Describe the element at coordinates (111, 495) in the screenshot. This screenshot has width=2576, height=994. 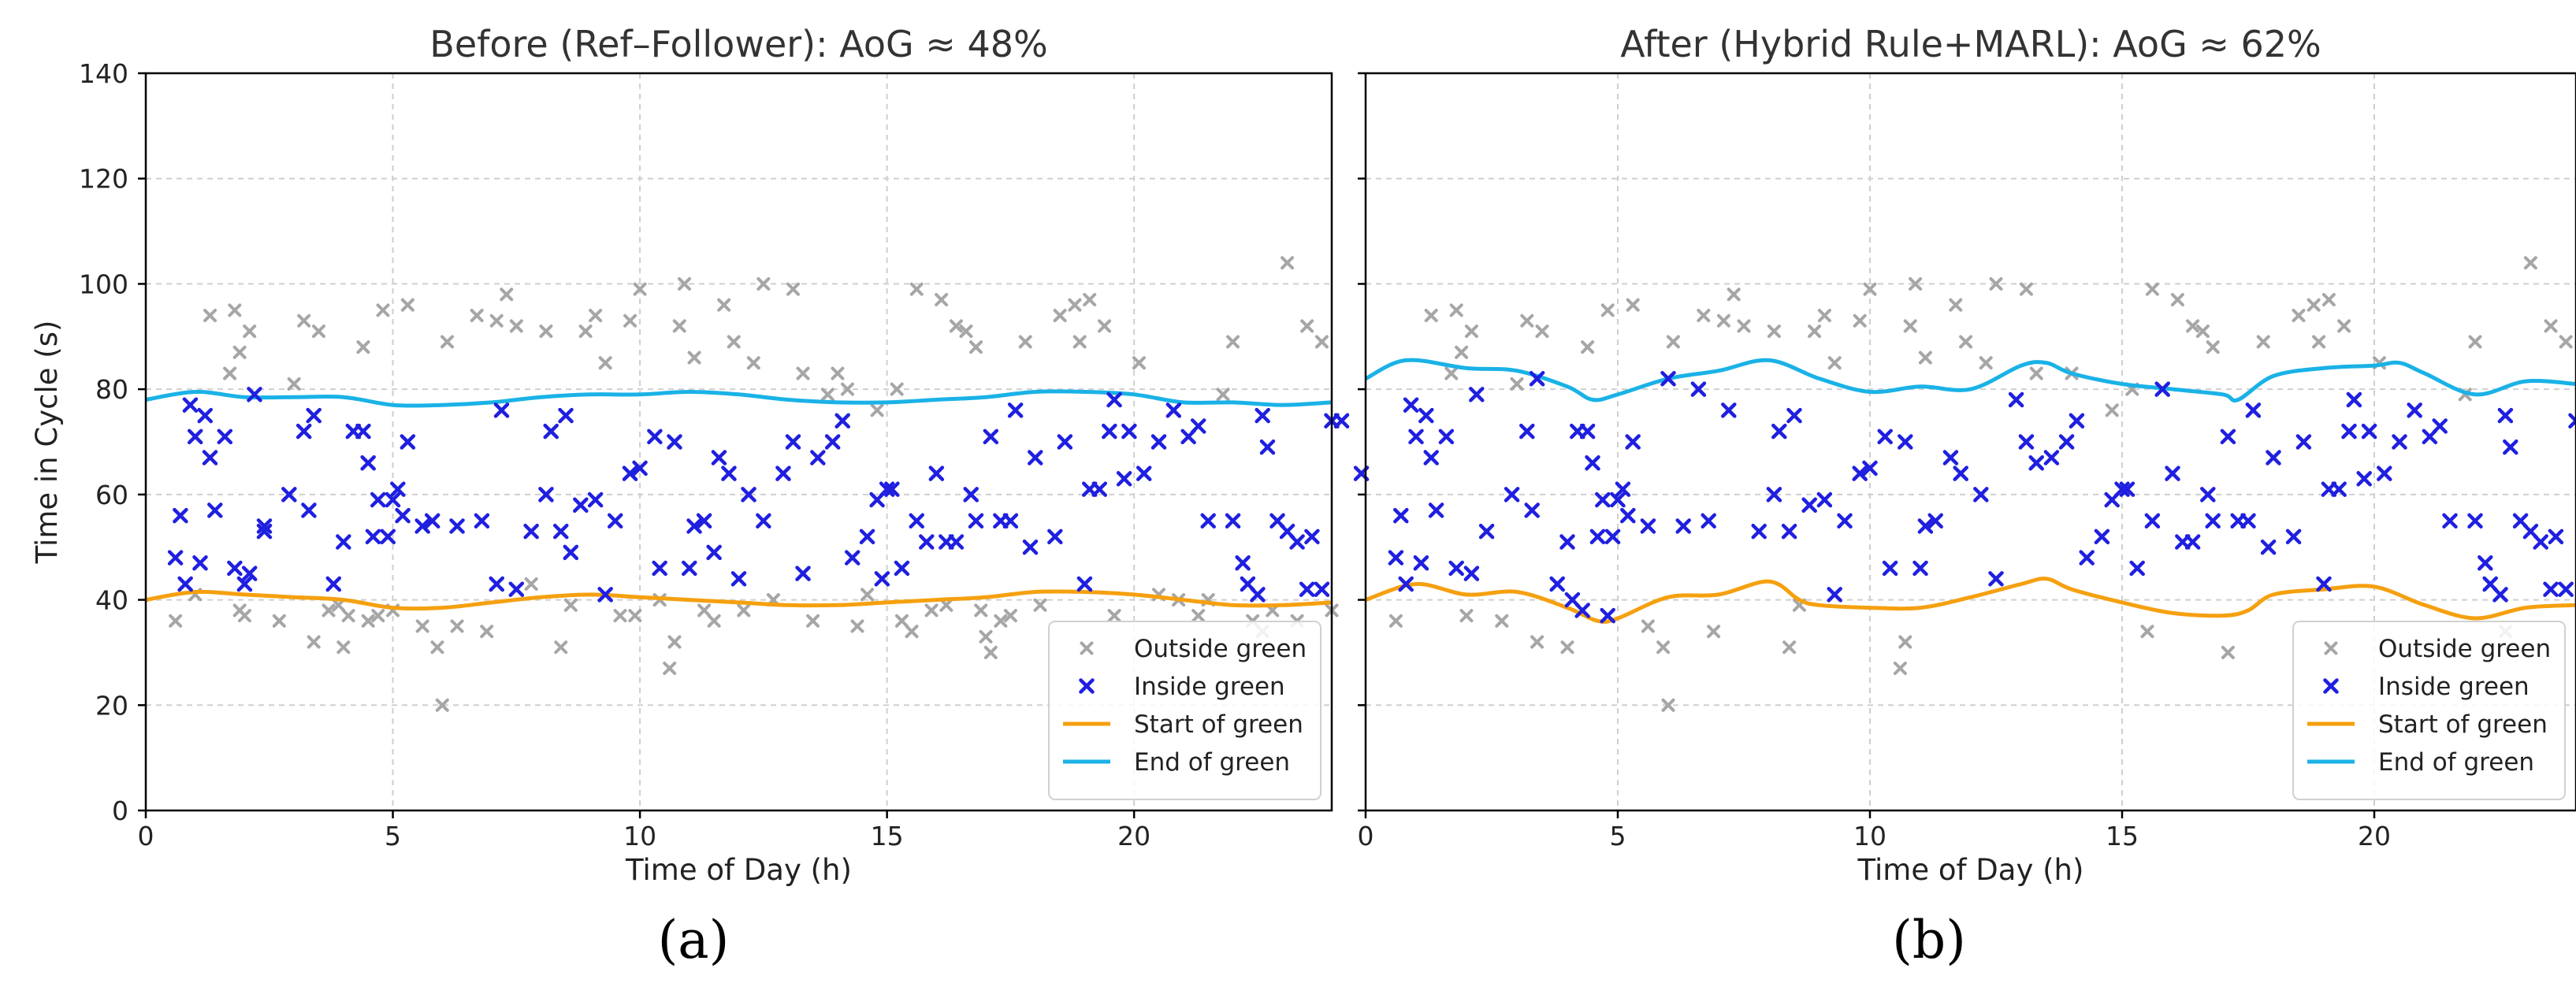
I see `y-tick-label: 60` at that location.